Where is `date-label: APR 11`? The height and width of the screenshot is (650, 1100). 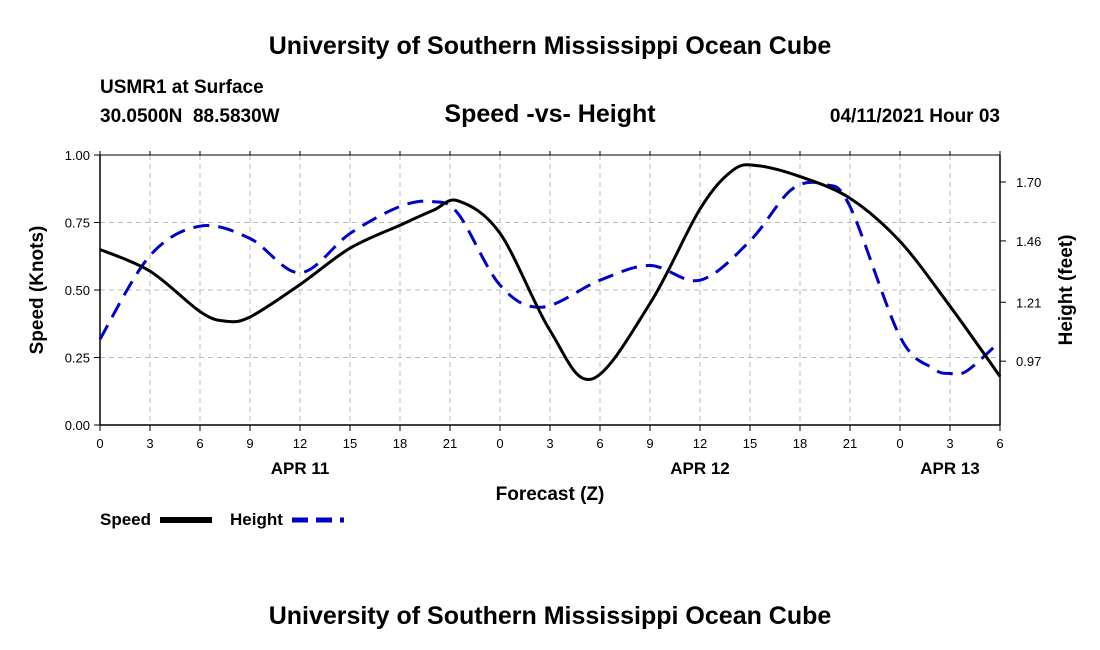 date-label: APR 11 is located at coordinates (300, 468).